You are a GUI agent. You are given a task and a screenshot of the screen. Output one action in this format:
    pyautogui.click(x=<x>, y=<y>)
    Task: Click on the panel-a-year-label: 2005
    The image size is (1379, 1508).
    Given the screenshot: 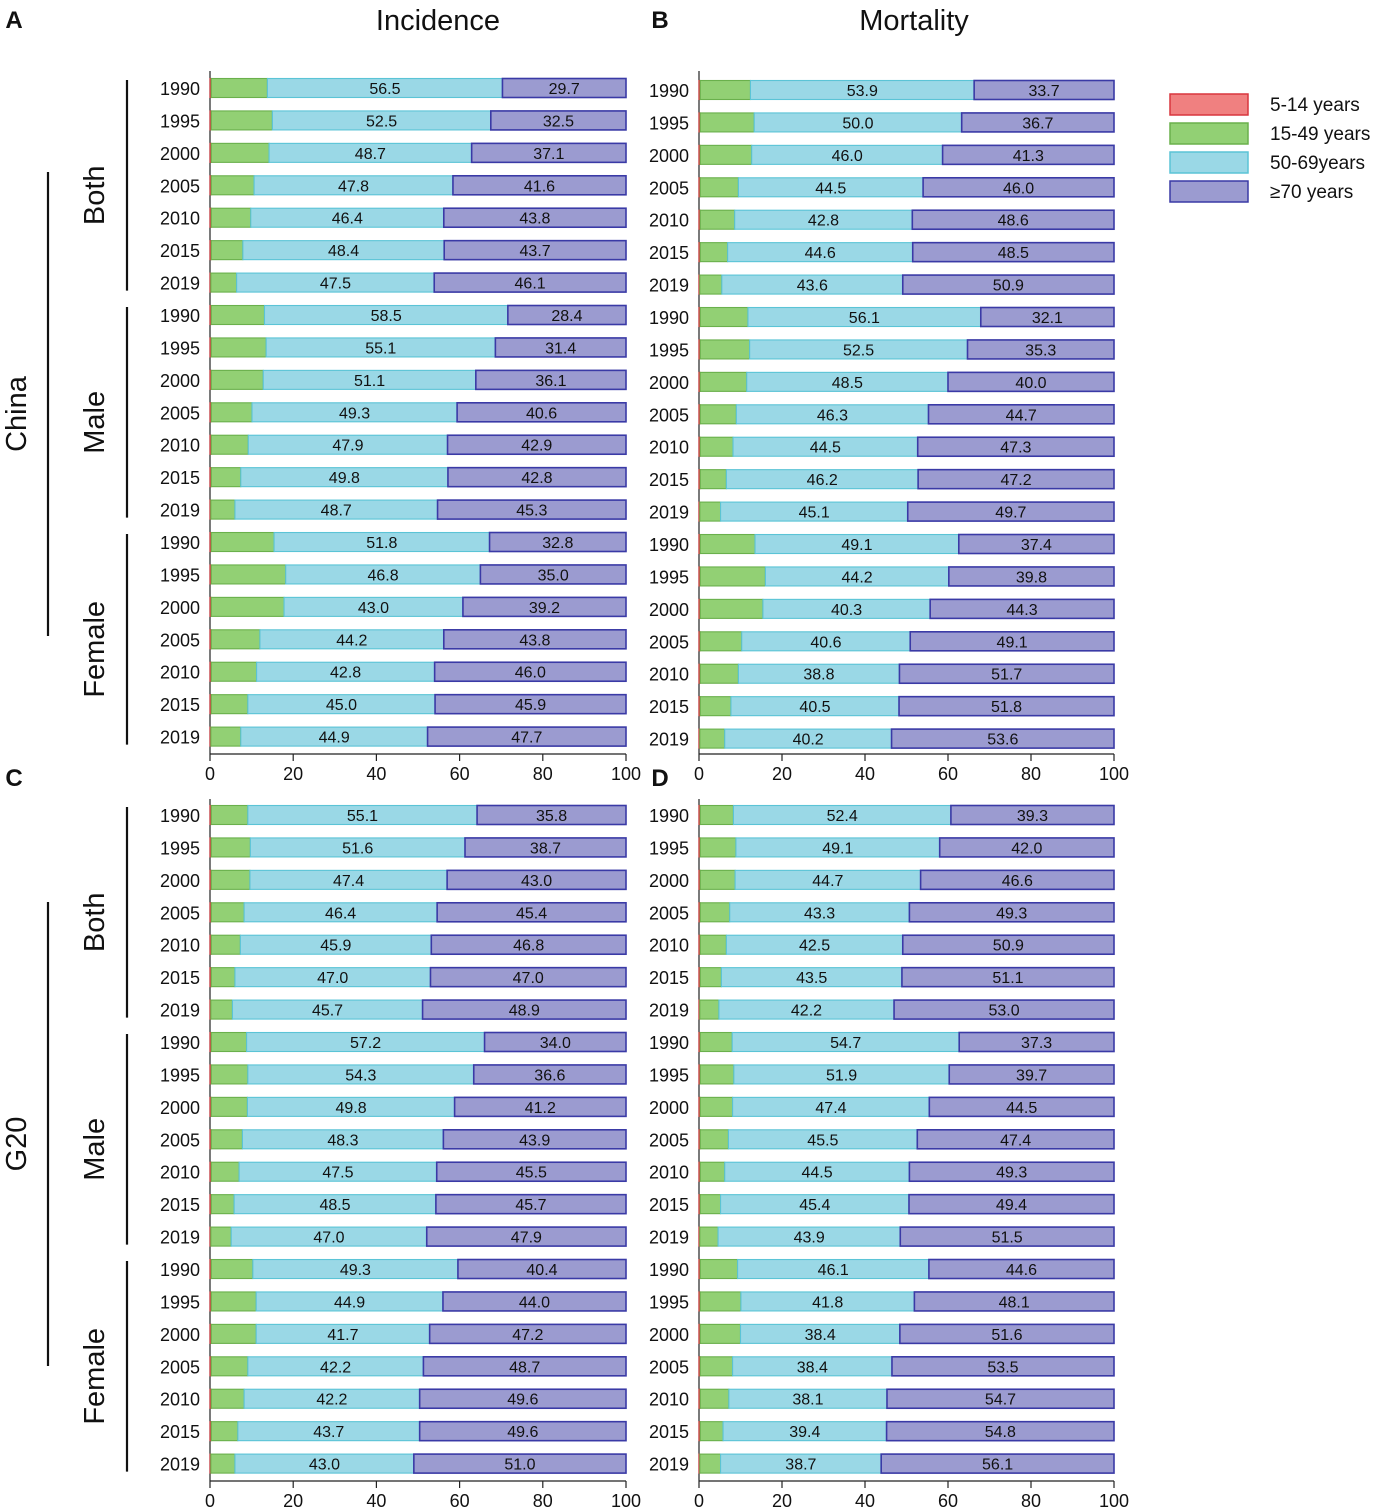 What is the action you would take?
    pyautogui.click(x=180, y=186)
    